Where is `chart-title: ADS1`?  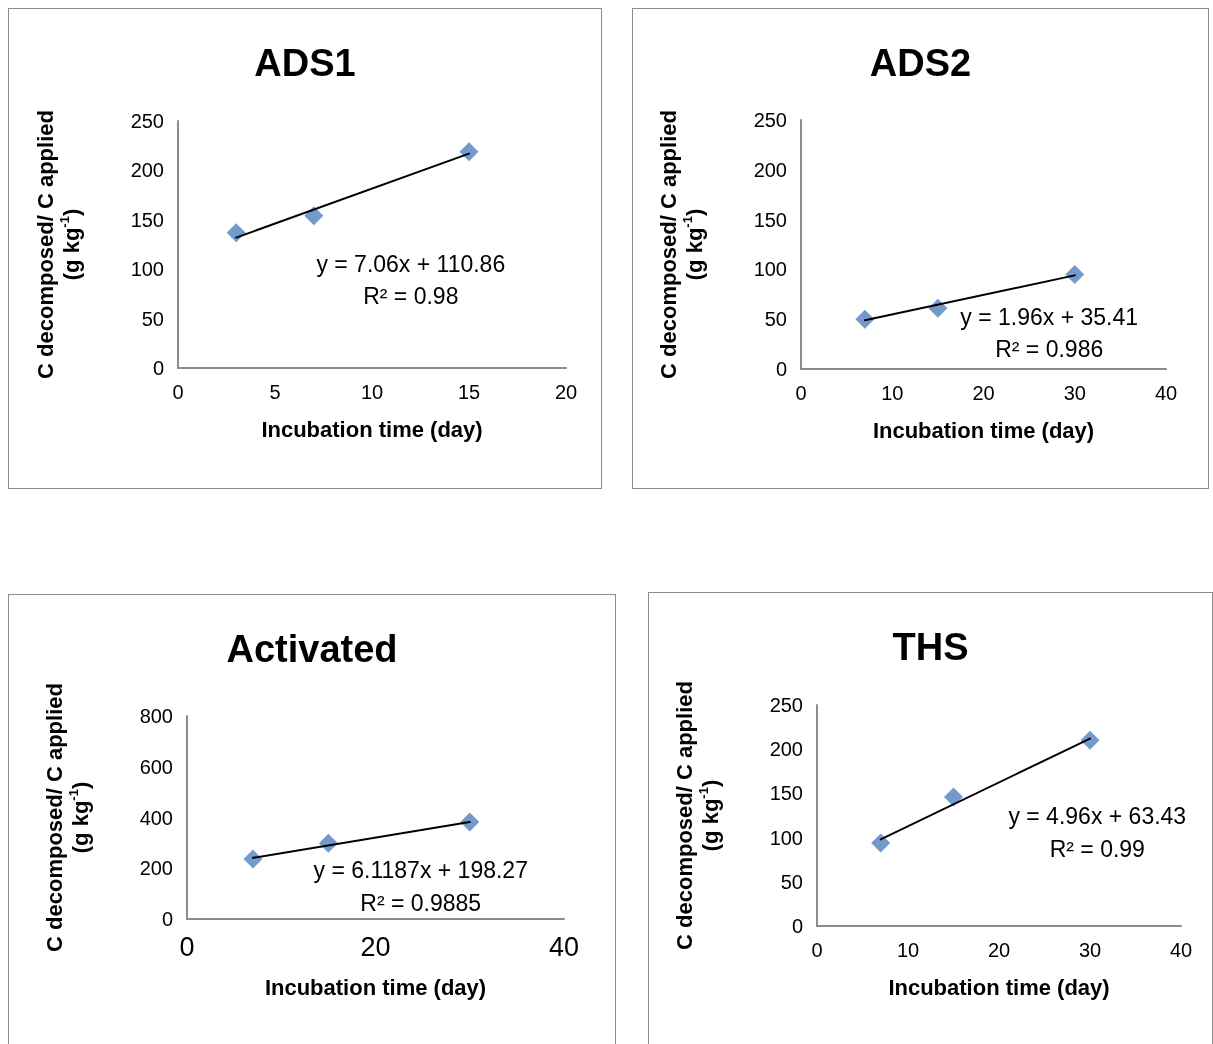 chart-title: ADS1 is located at coordinates (305, 63).